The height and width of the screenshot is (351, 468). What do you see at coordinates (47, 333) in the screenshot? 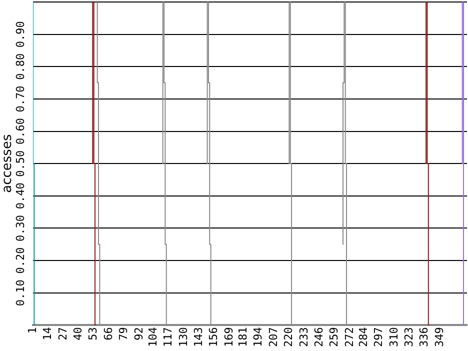
I see `x-tick-label: 14` at bounding box center [47, 333].